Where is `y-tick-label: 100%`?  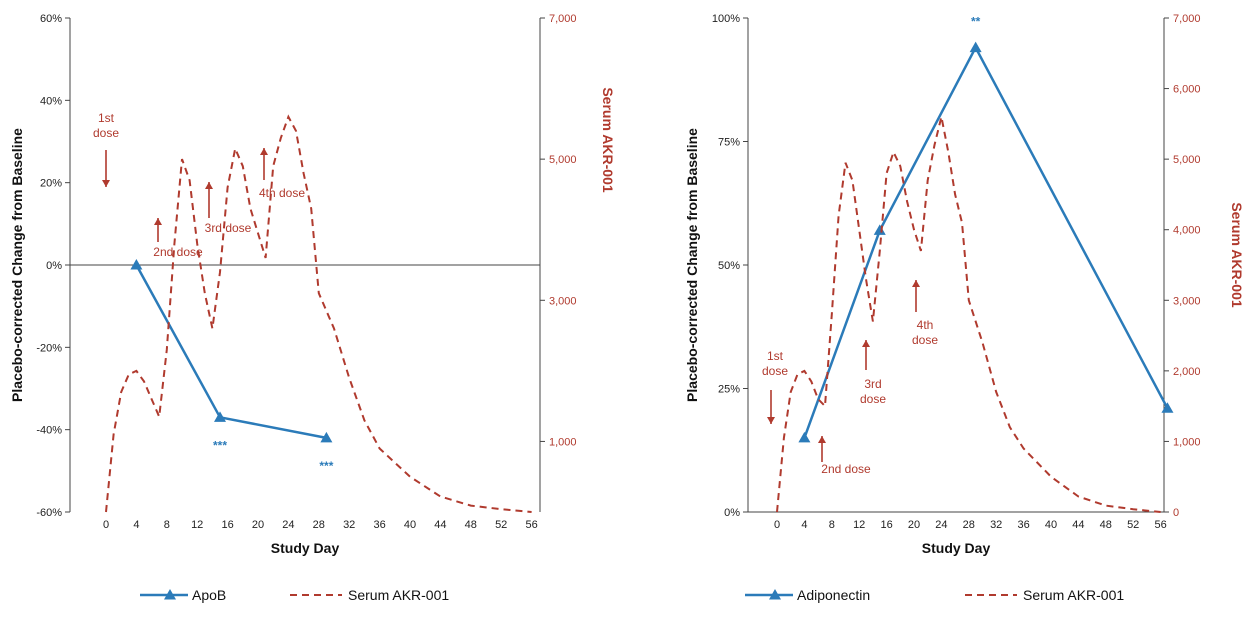
y-tick-label: 100% is located at coordinates (726, 19).